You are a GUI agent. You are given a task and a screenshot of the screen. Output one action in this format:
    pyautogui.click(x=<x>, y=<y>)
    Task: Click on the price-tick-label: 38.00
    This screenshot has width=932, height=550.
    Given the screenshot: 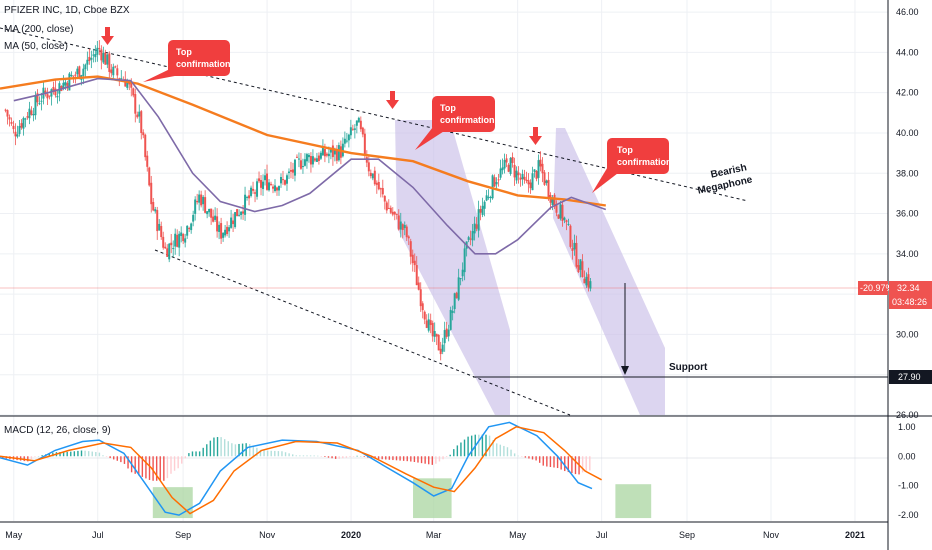 What is the action you would take?
    pyautogui.click(x=907, y=173)
    